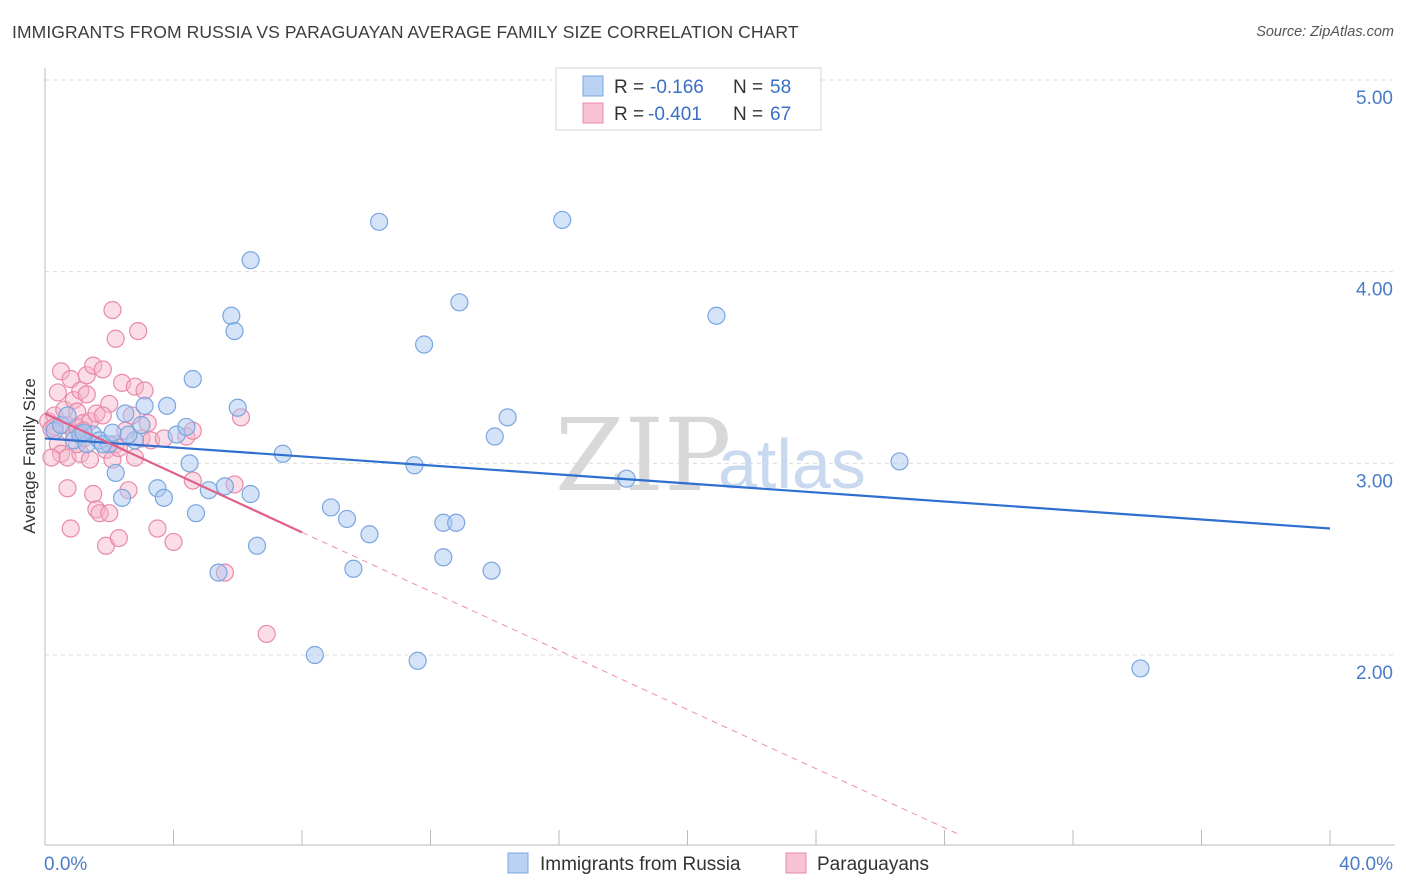 Image resolution: width=1406 pixels, height=892 pixels. What do you see at coordinates (1374, 386) in the screenshot?
I see `y-tick-labels: 2.00 3.00 4.00 5.00` at bounding box center [1374, 386].